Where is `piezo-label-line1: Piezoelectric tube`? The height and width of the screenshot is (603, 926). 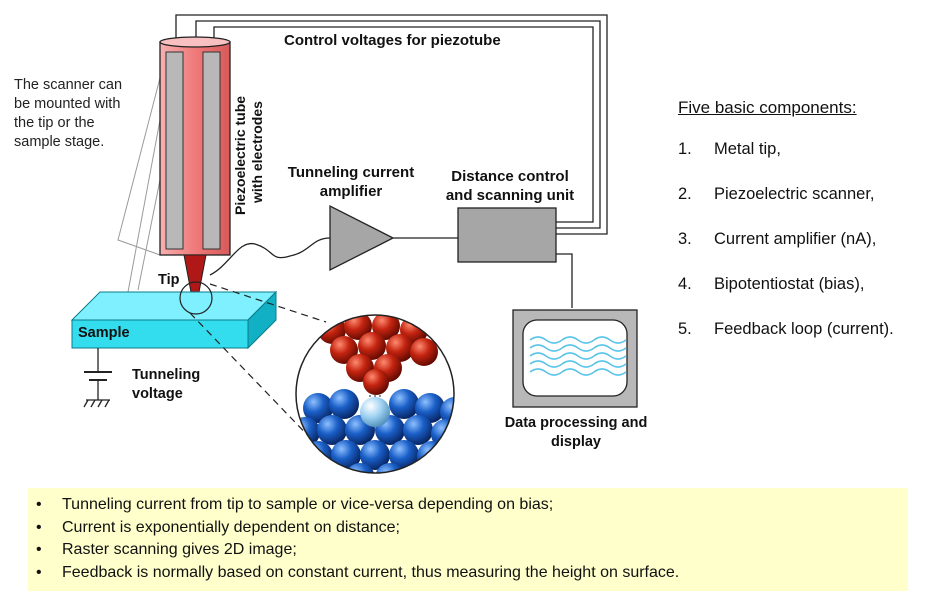
piezo-label-line1: Piezoelectric tube is located at coordinates (240, 155).